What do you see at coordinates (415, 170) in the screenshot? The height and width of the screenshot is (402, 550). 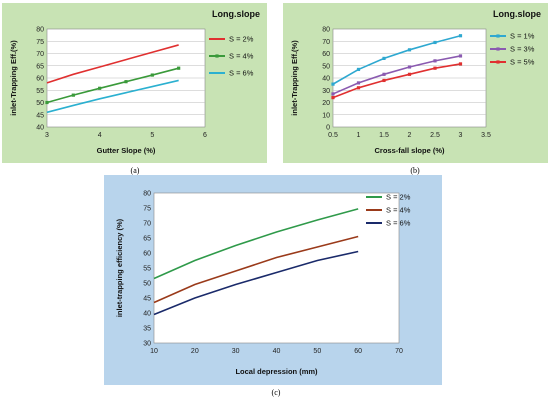 I see `caption-b: (b)` at bounding box center [415, 170].